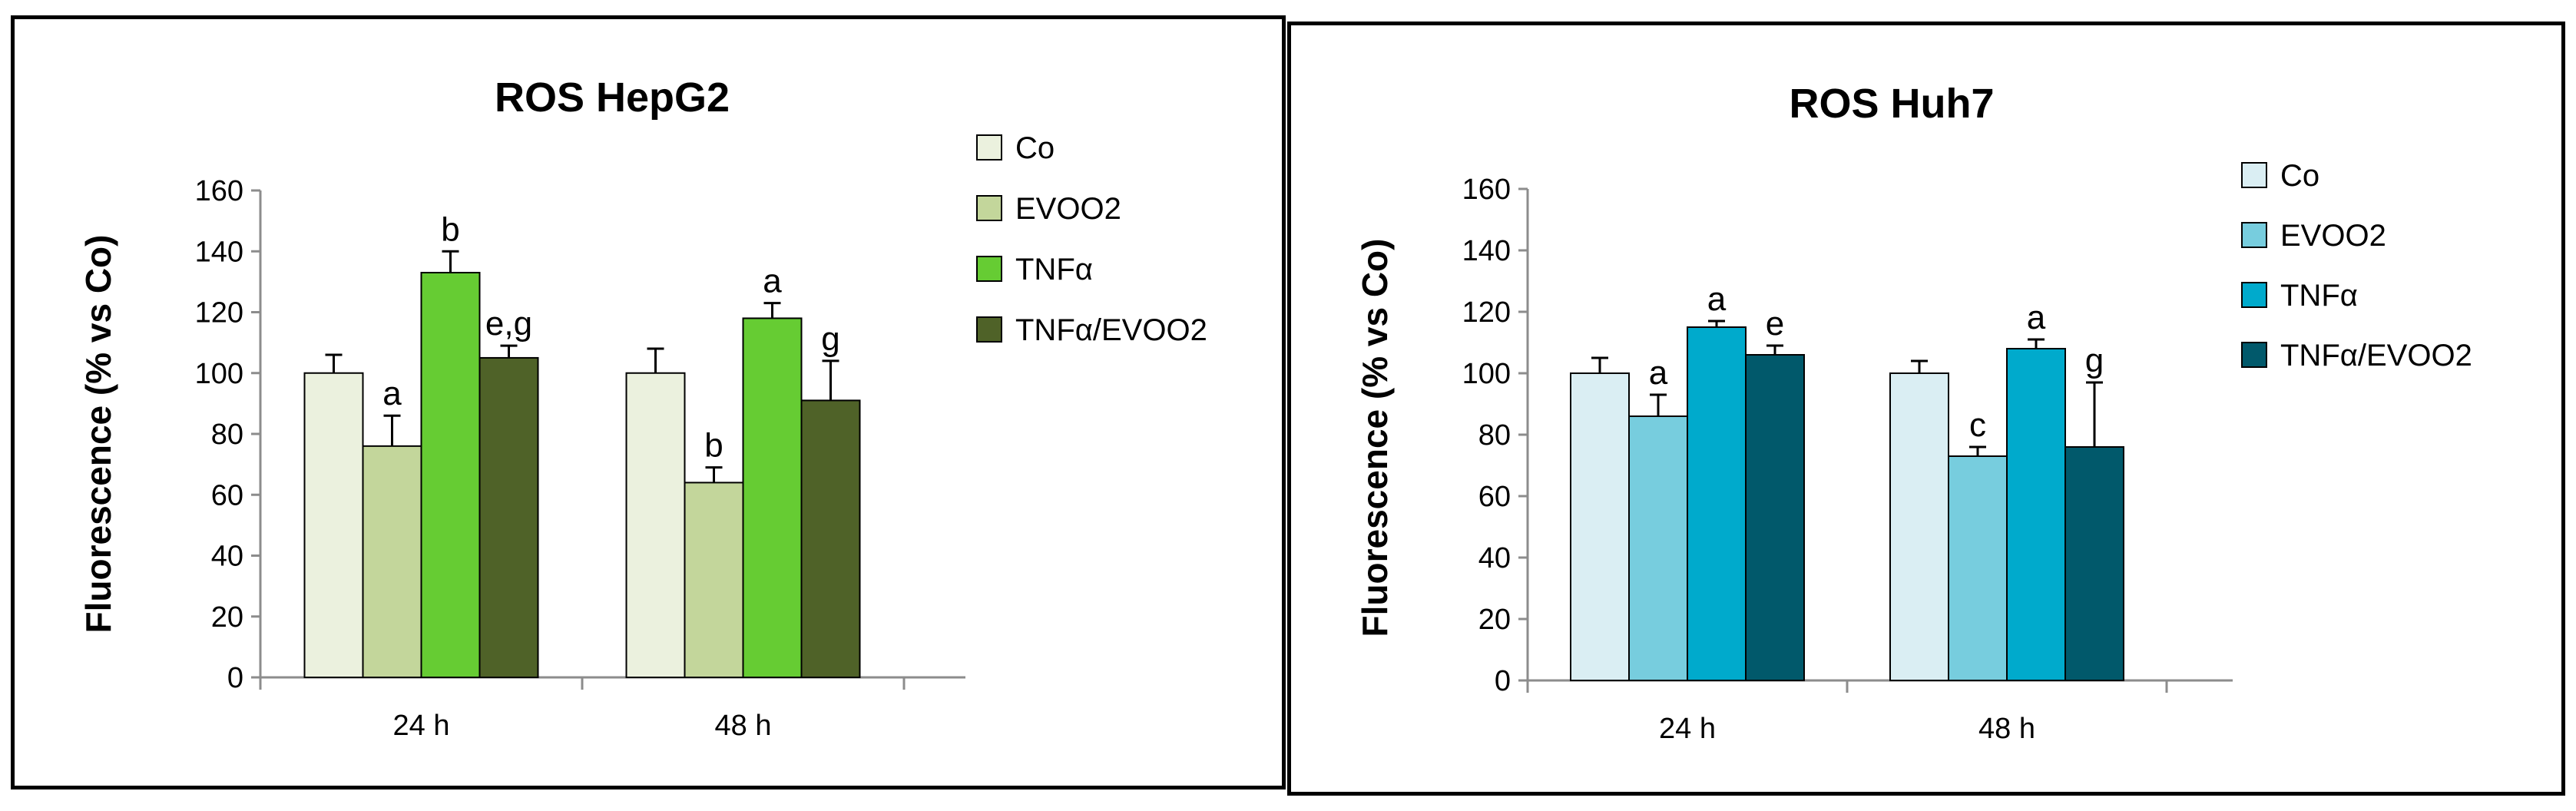  I want to click on significance-label: e,g, so click(509, 324).